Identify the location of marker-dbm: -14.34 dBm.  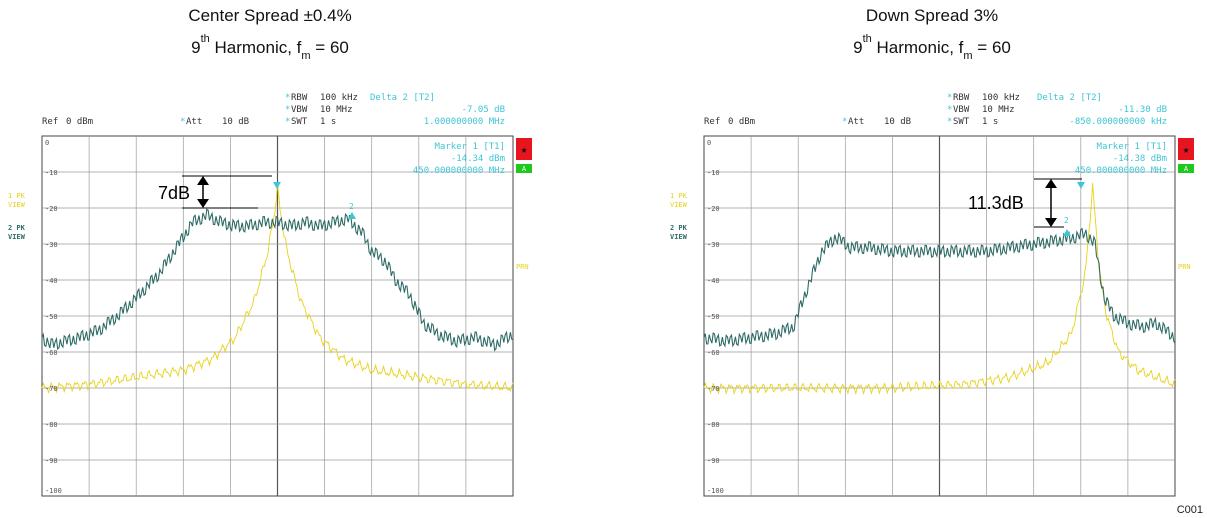
(478, 159).